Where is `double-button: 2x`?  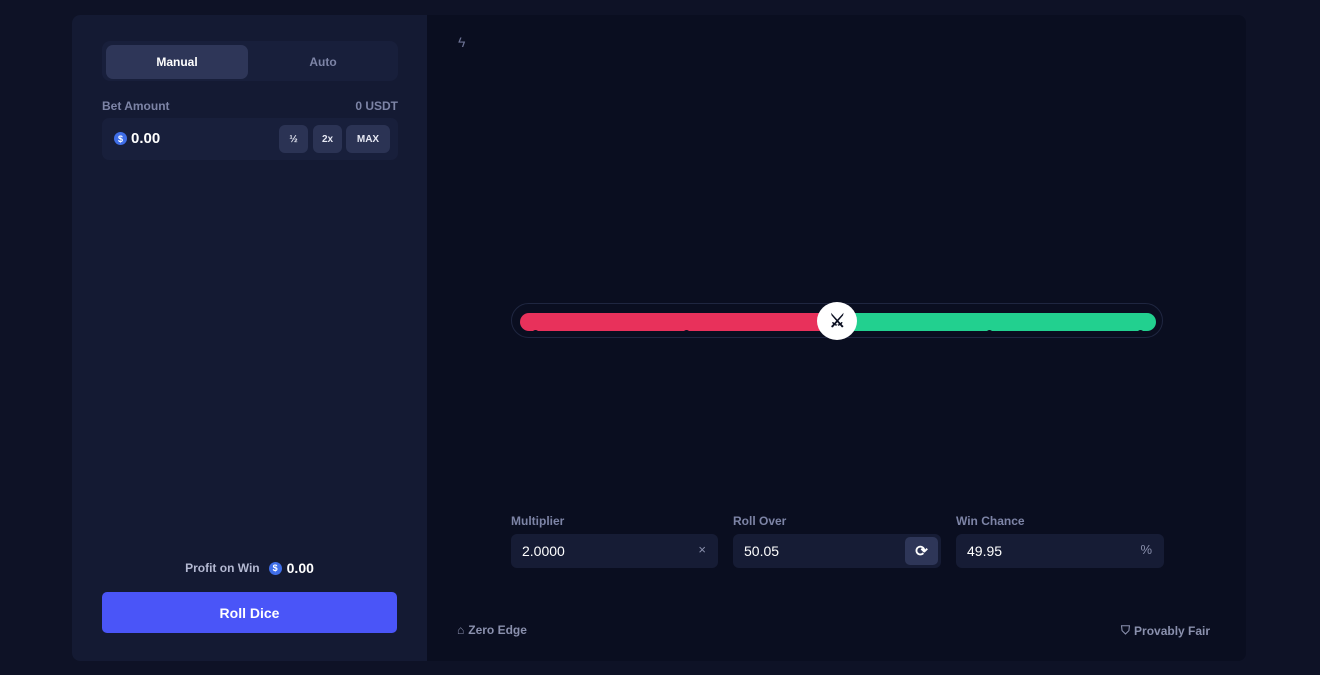 double-button: 2x is located at coordinates (327, 139).